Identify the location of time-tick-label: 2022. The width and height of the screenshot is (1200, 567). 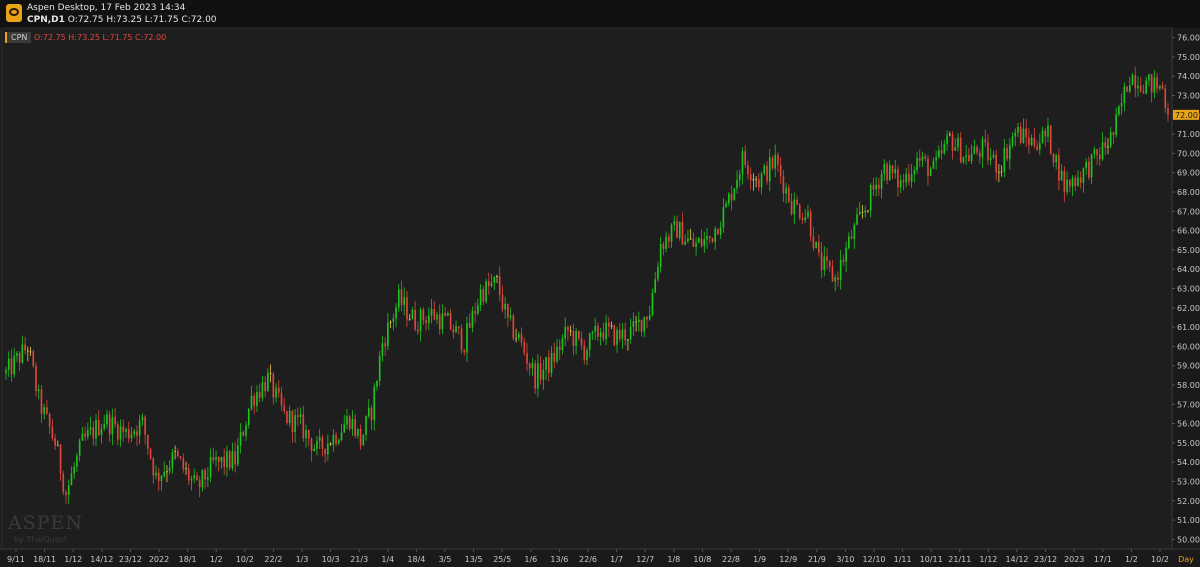
(159, 559).